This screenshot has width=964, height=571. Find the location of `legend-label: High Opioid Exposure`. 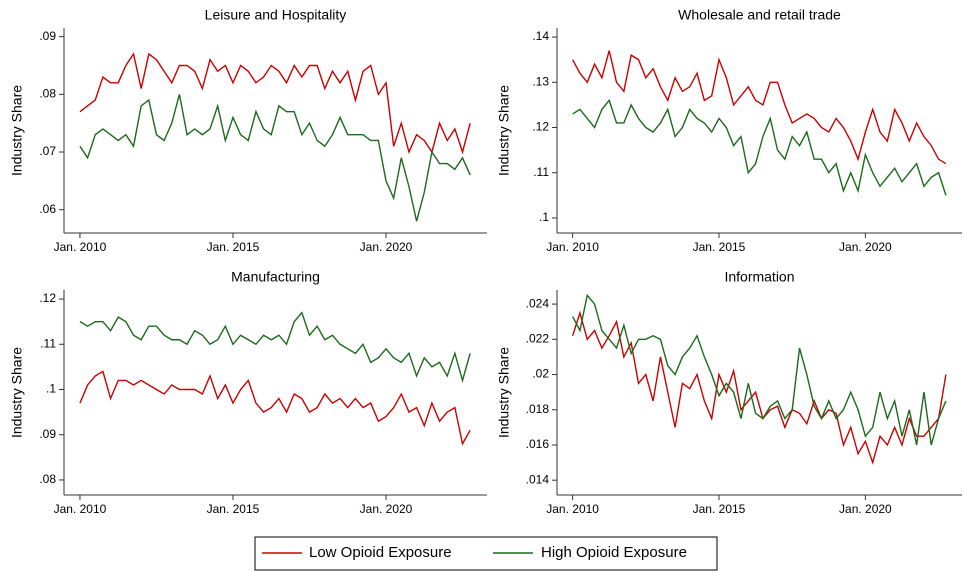

legend-label: High Opioid Exposure is located at coordinates (614, 552).